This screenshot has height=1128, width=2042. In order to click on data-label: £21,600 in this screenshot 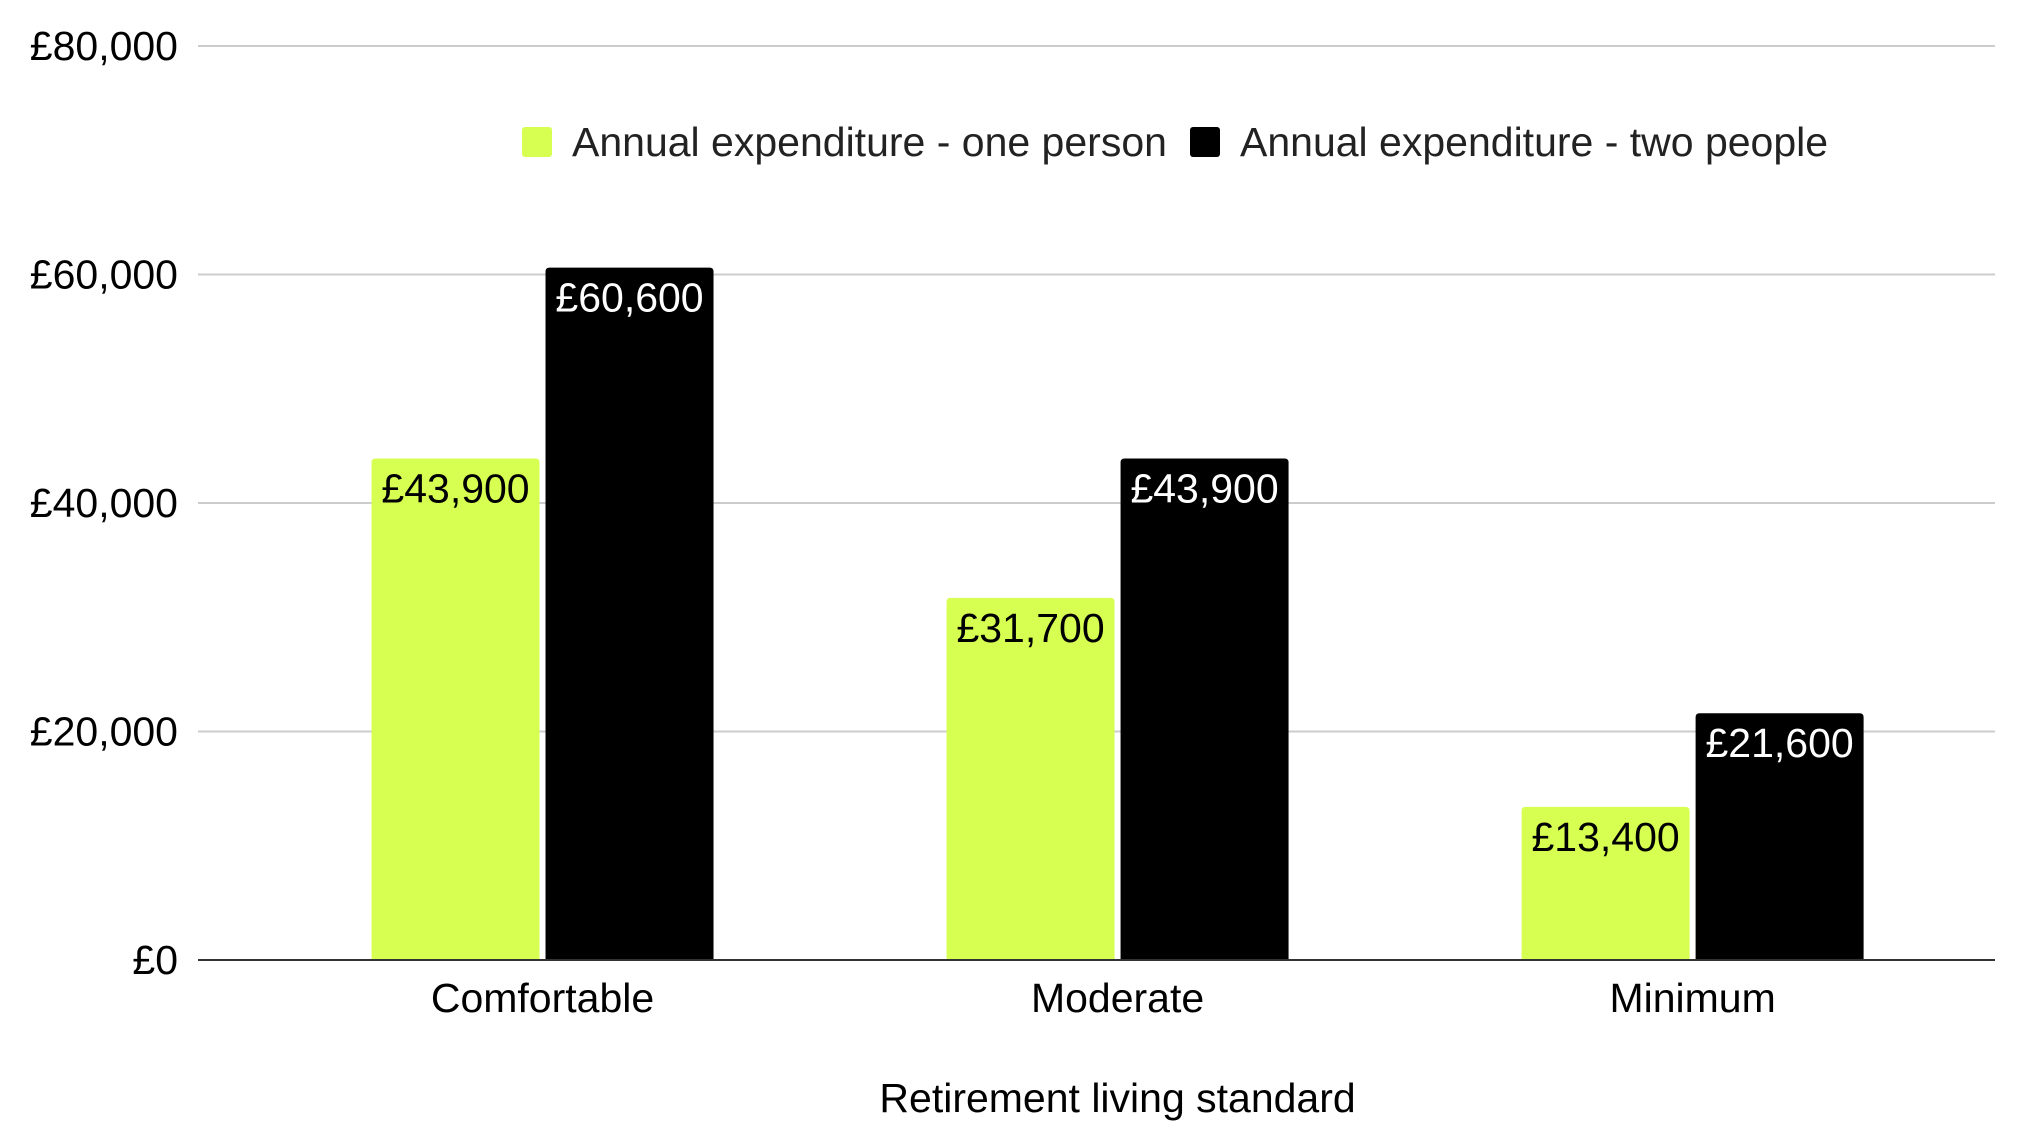, I will do `click(1779, 743)`.